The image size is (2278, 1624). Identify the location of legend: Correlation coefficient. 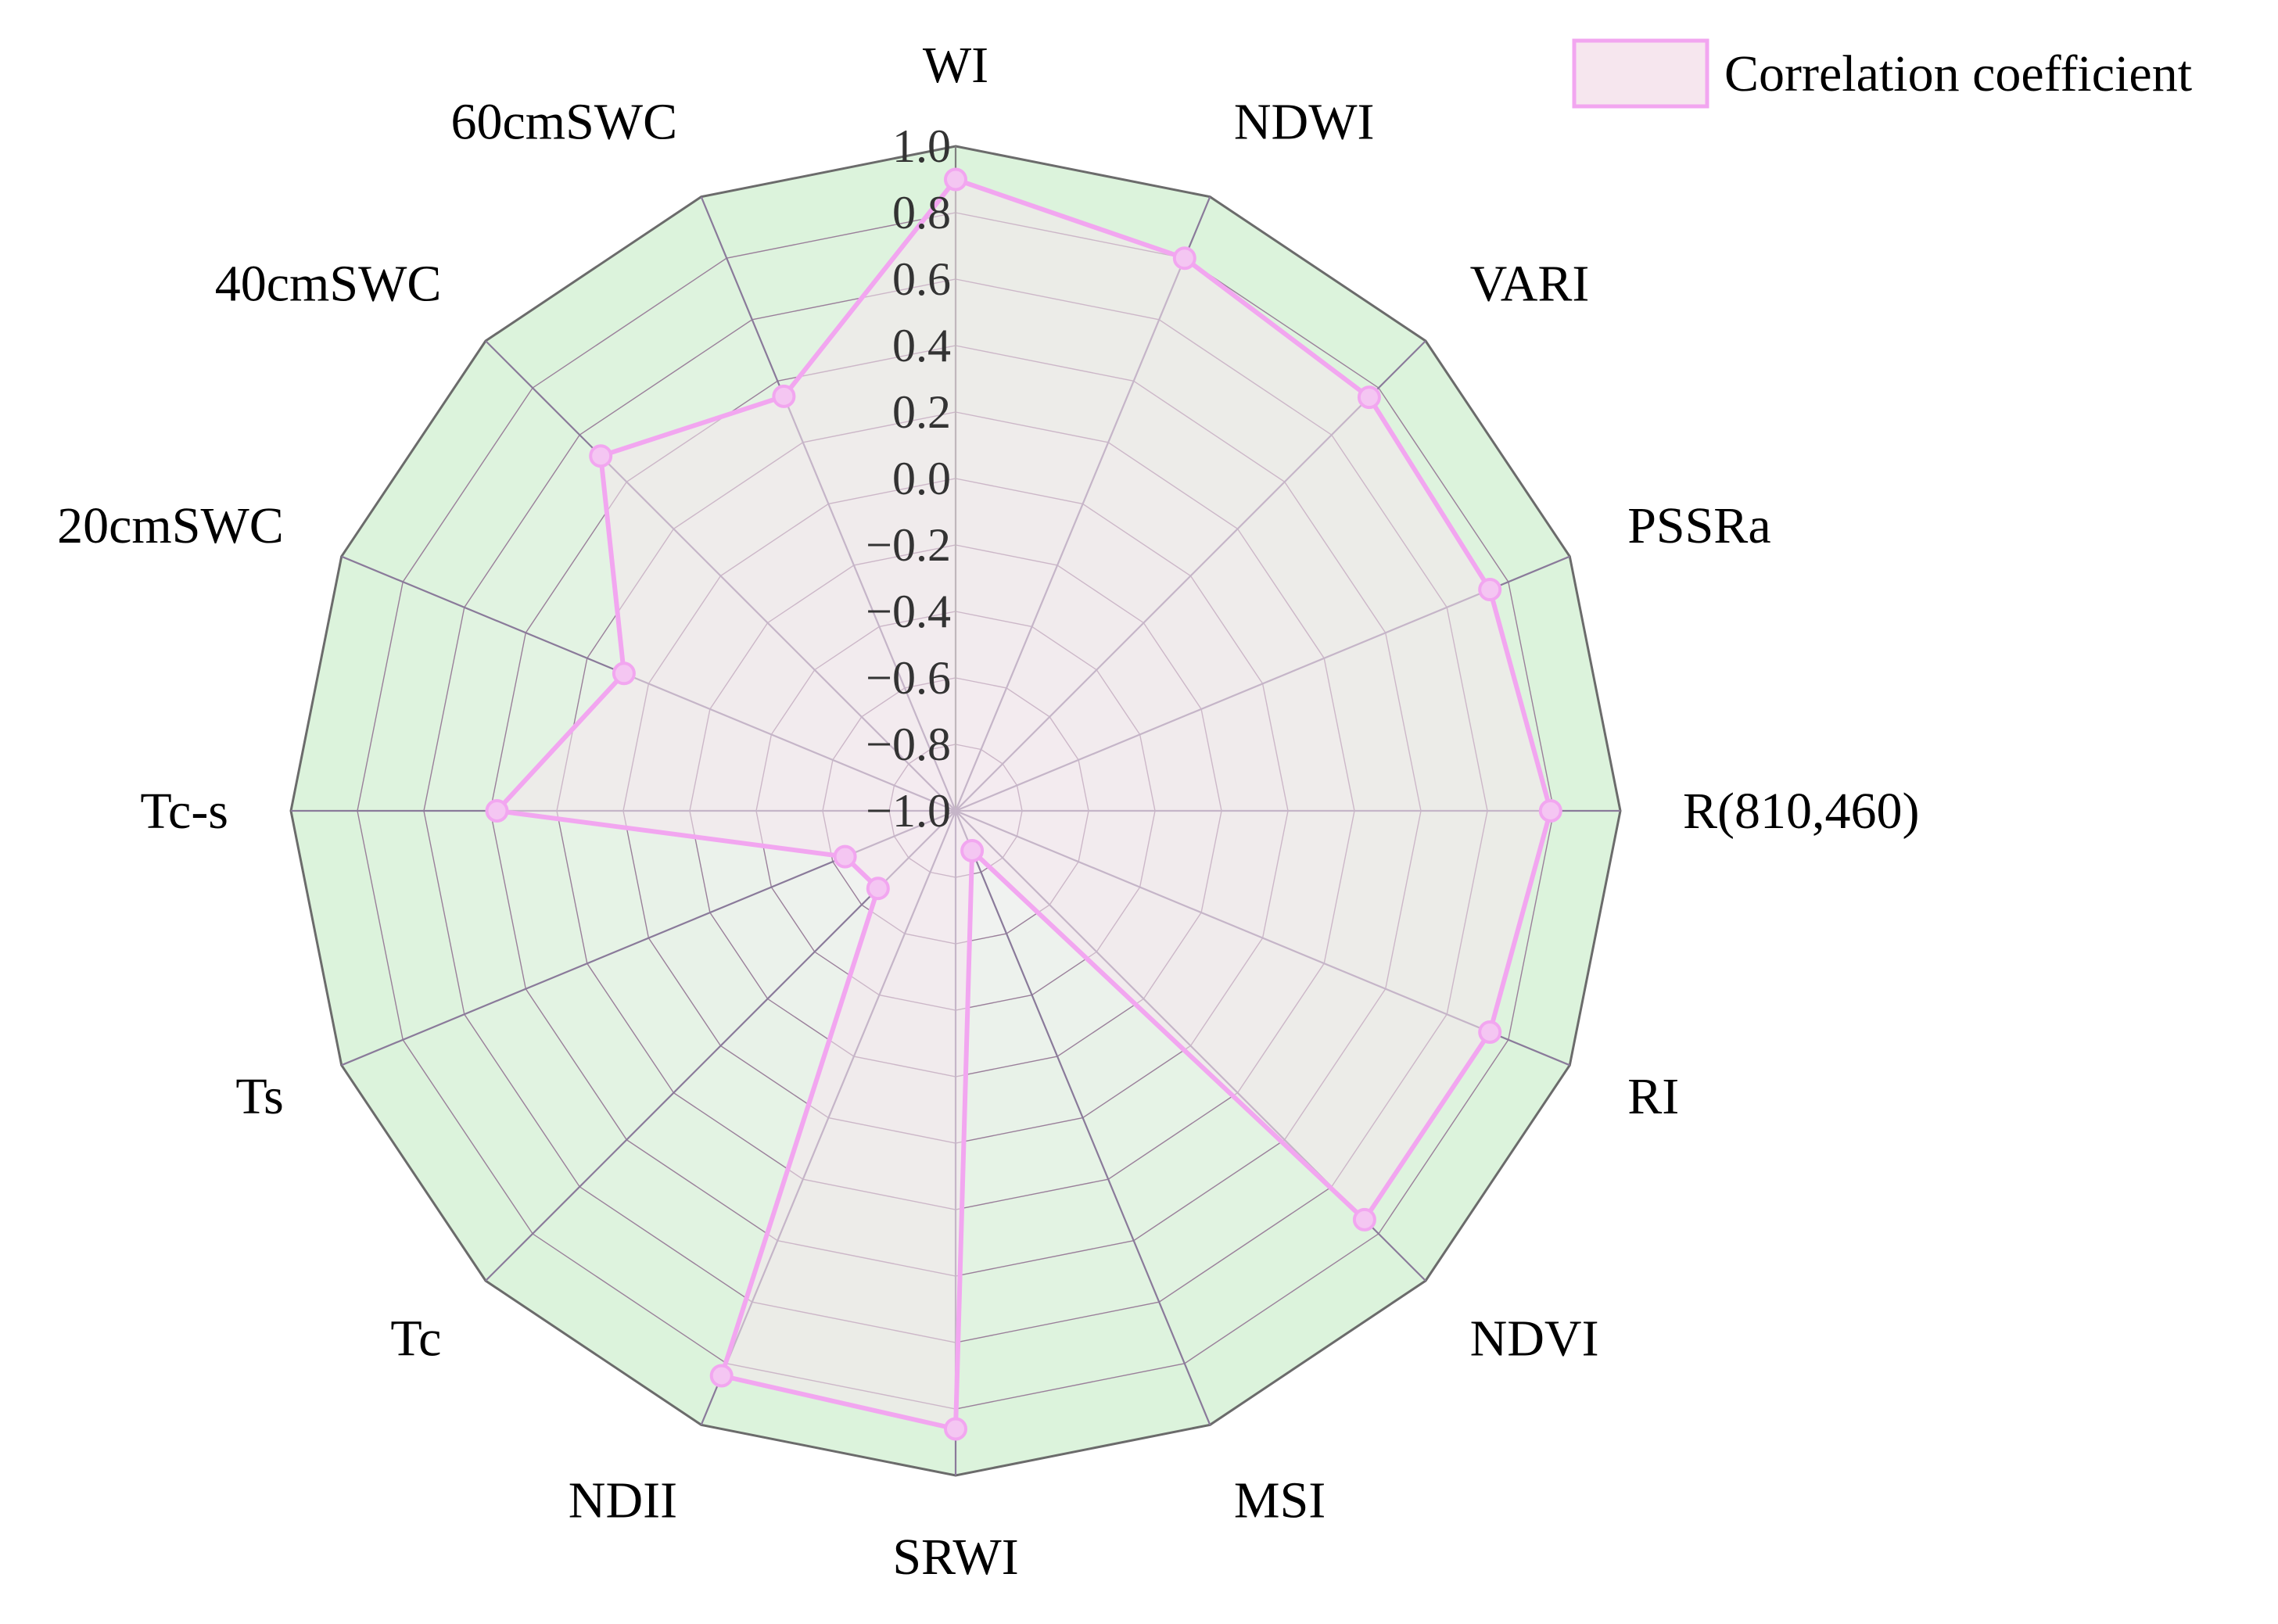
(1882, 73).